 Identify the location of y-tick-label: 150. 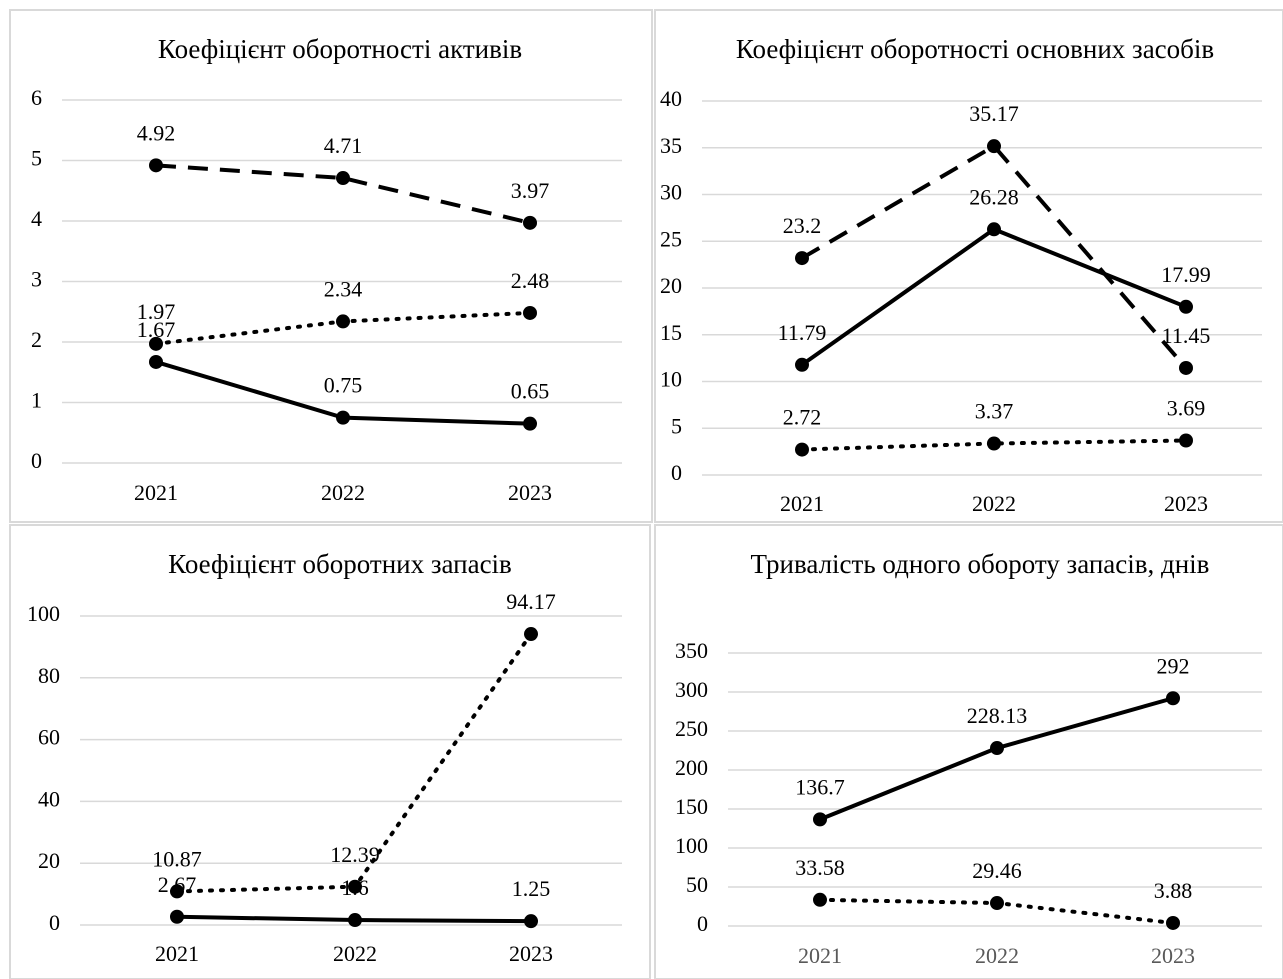
(691, 806).